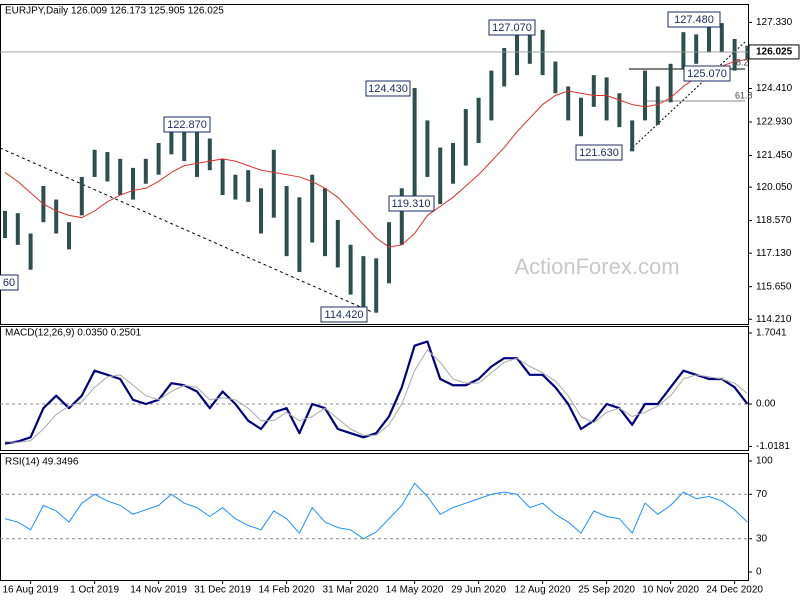 The height and width of the screenshot is (600, 800). What do you see at coordinates (774, 220) in the screenshot?
I see `y-tick-label: 118.570` at bounding box center [774, 220].